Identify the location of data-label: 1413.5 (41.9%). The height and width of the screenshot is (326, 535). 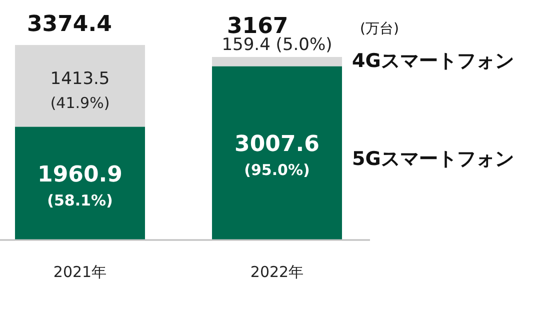
(80, 90).